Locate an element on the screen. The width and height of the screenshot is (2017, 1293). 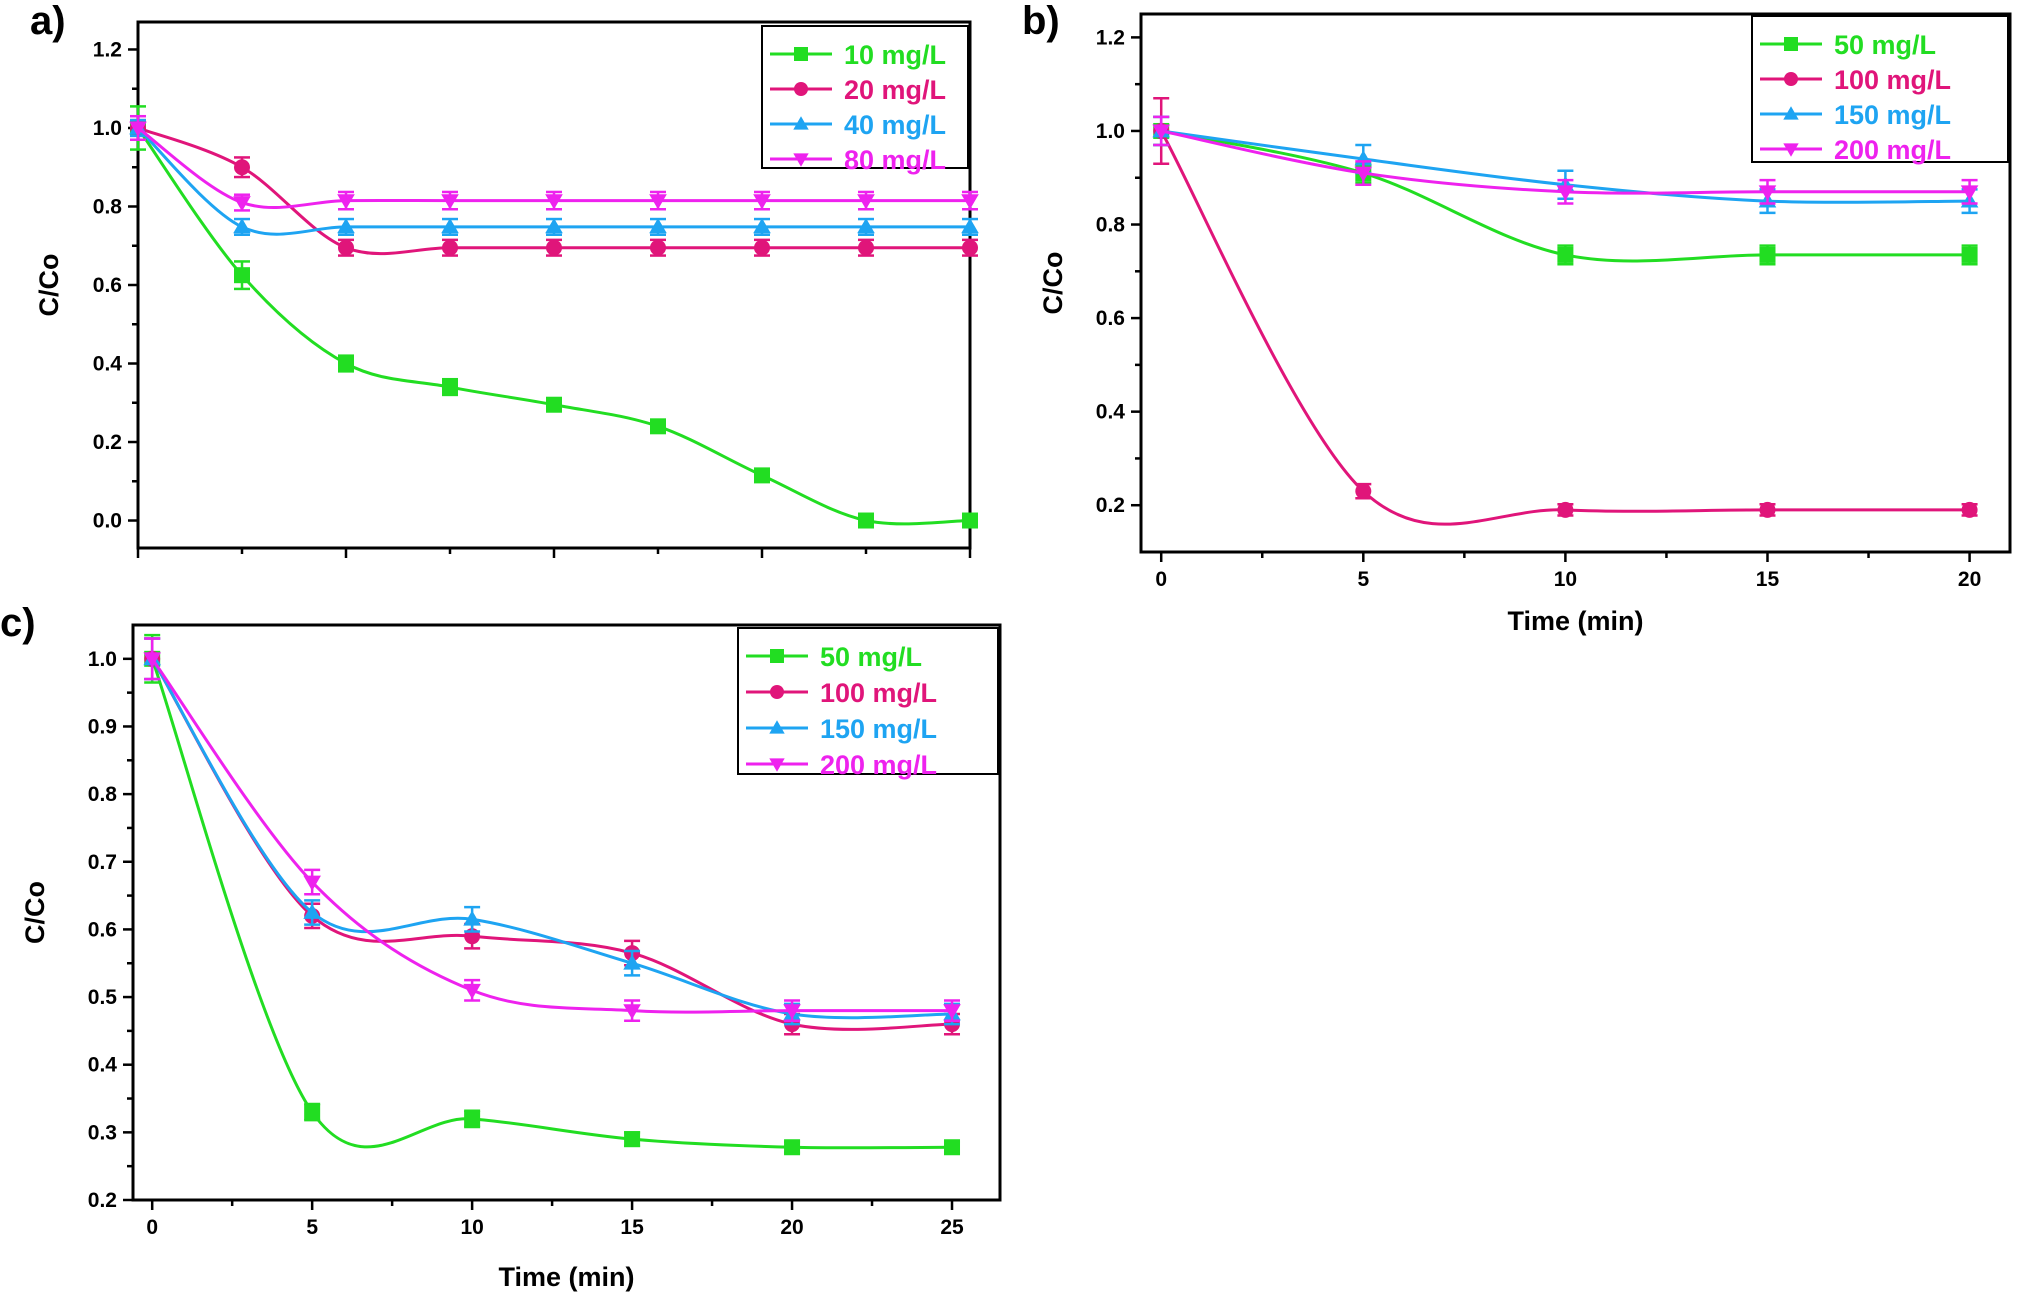
y-tick-label-a: 0.2 is located at coordinates (107, 442).